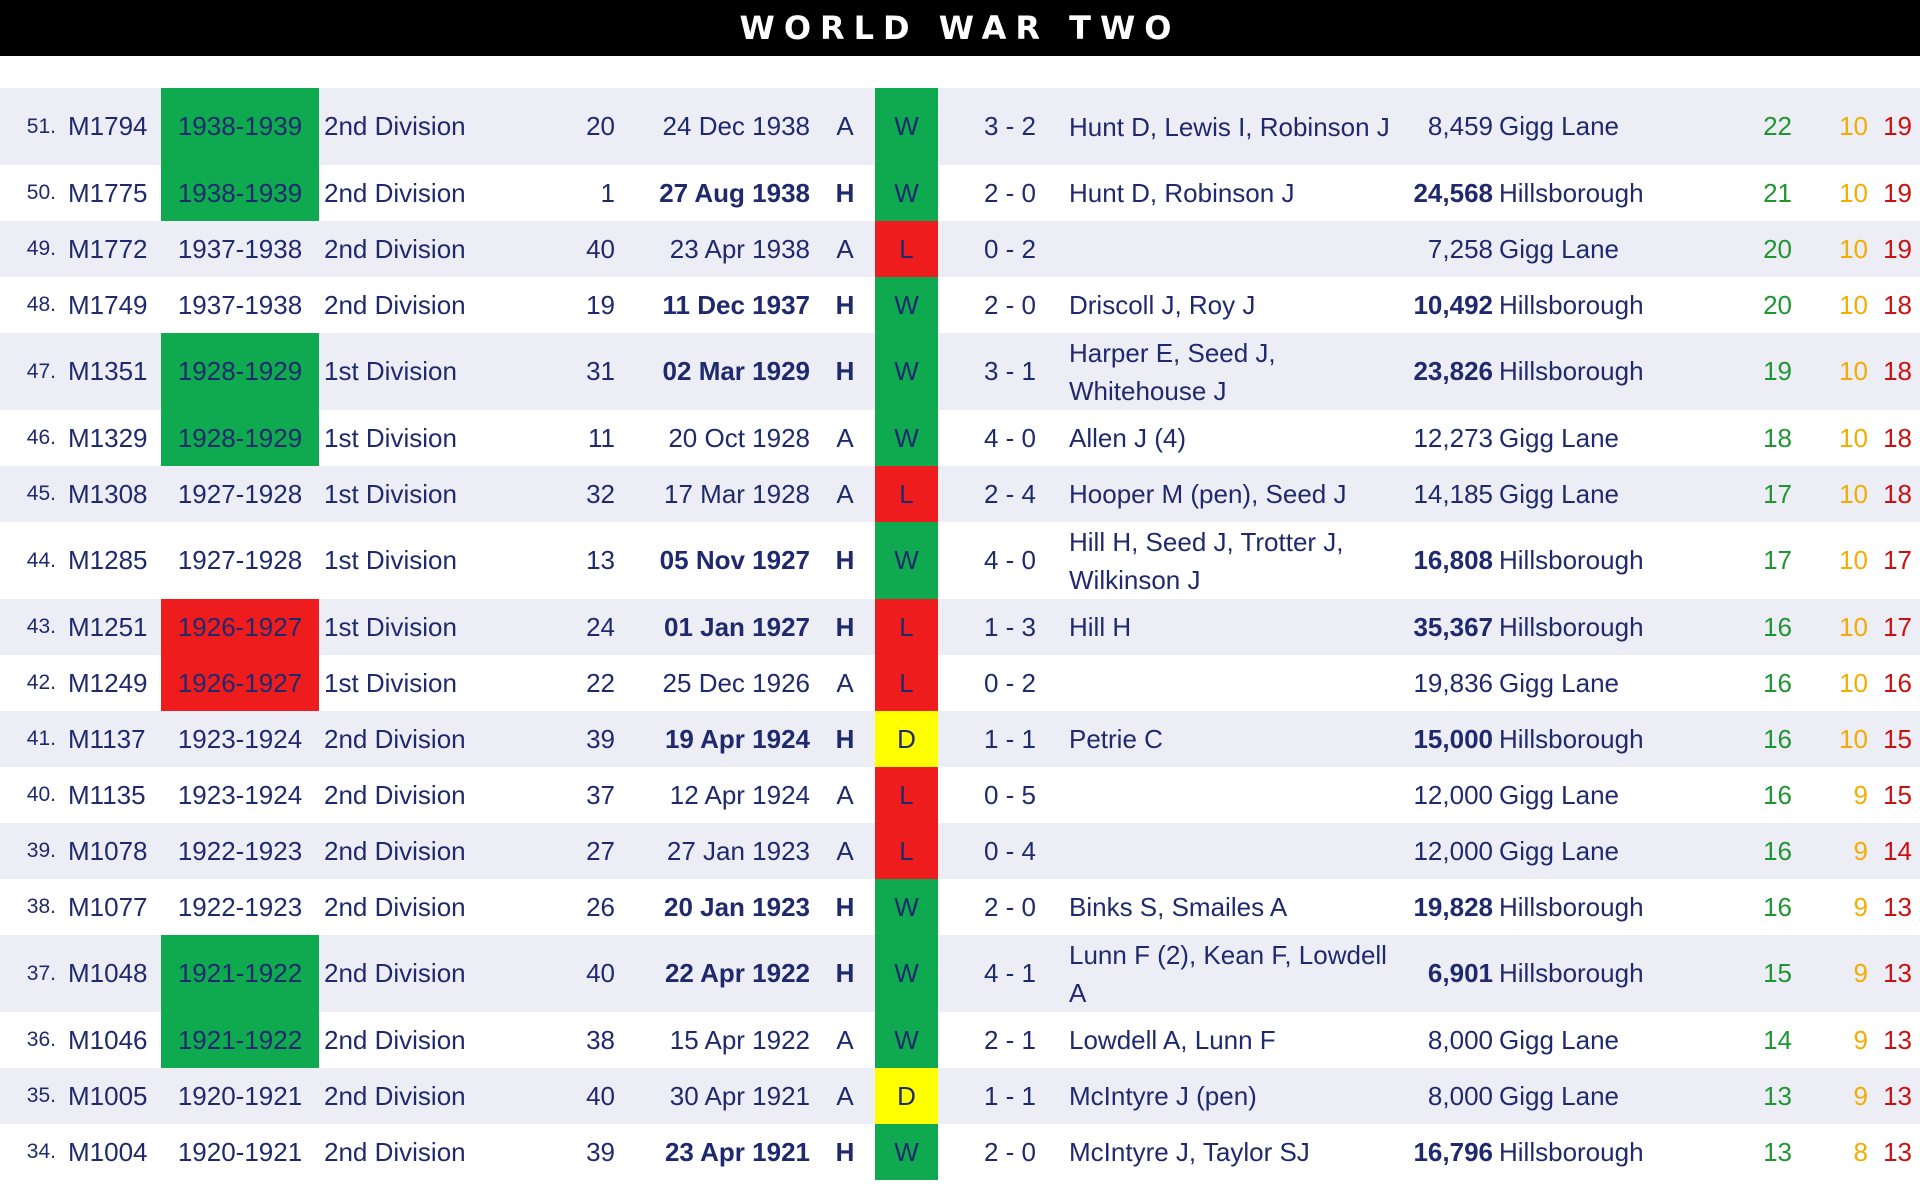 Image resolution: width=1920 pixels, height=1186 pixels. What do you see at coordinates (1010, 626) in the screenshot?
I see `score: 1 - 3` at bounding box center [1010, 626].